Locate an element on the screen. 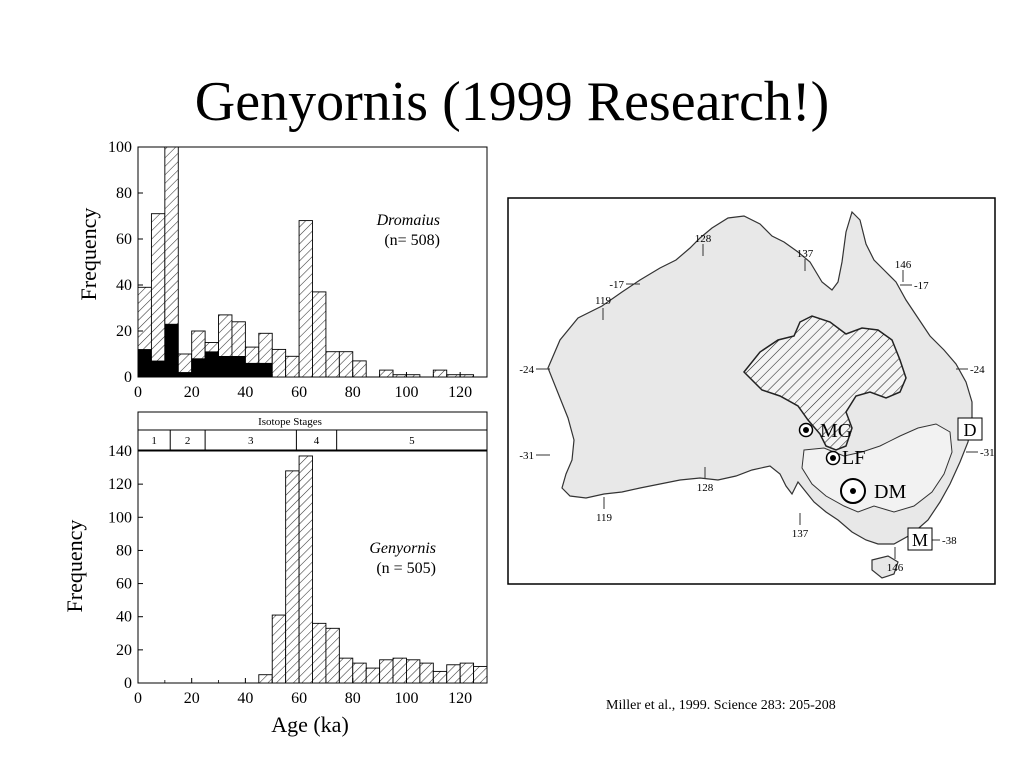 This screenshot has height=768, width=1024. dromaius-x-tick-label-6: 120 is located at coordinates (460, 392).